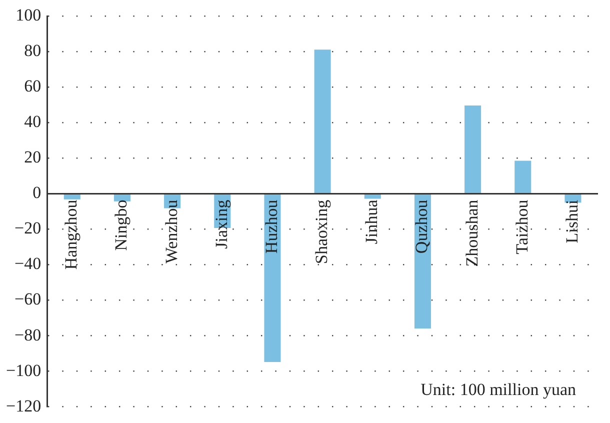 The height and width of the screenshot is (423, 610). Describe the element at coordinates (28, 299) in the screenshot. I see `y-tick-label: −60` at that location.